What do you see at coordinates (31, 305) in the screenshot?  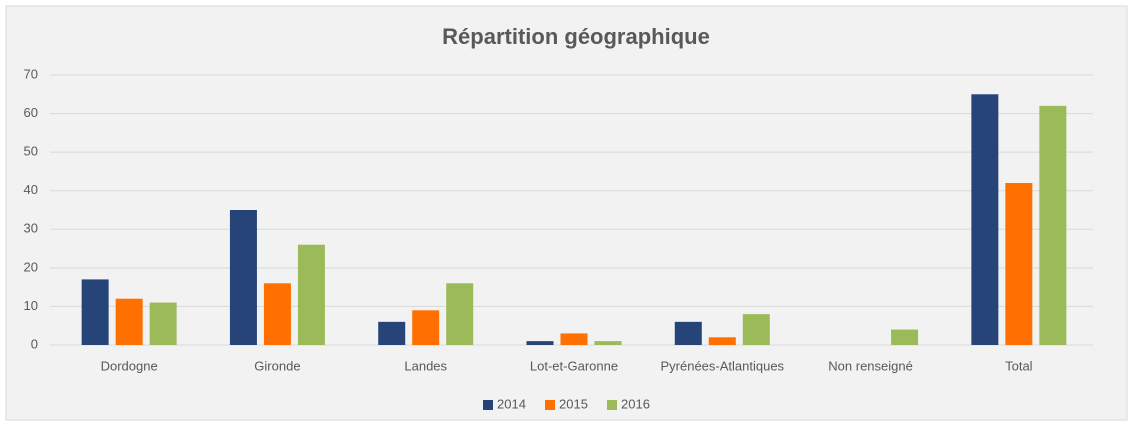 I see `y-tick-label: 10` at bounding box center [31, 305].